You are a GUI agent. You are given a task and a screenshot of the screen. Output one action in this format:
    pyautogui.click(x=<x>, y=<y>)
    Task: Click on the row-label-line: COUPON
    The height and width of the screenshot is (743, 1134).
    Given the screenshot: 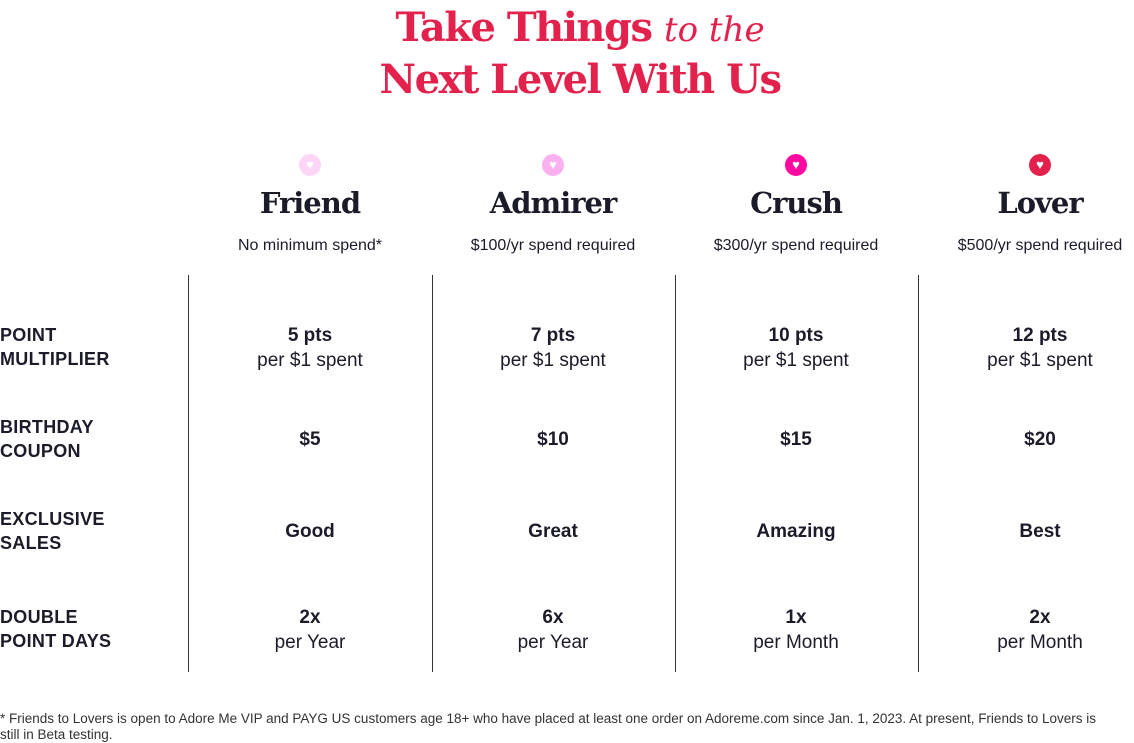 What is the action you would take?
    pyautogui.click(x=40, y=451)
    